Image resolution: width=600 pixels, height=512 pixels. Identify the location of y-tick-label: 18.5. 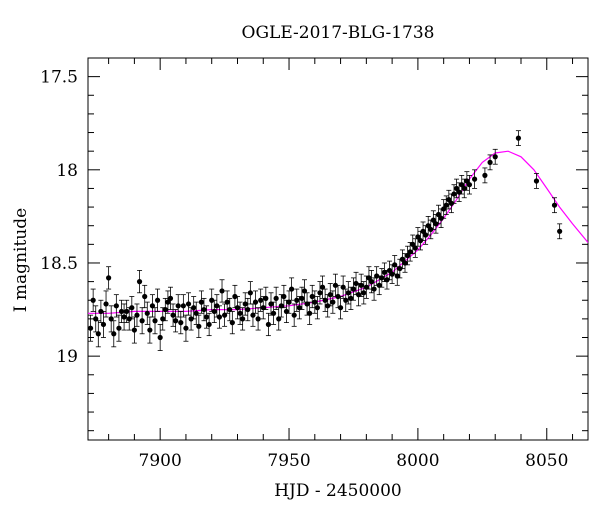
(59, 264).